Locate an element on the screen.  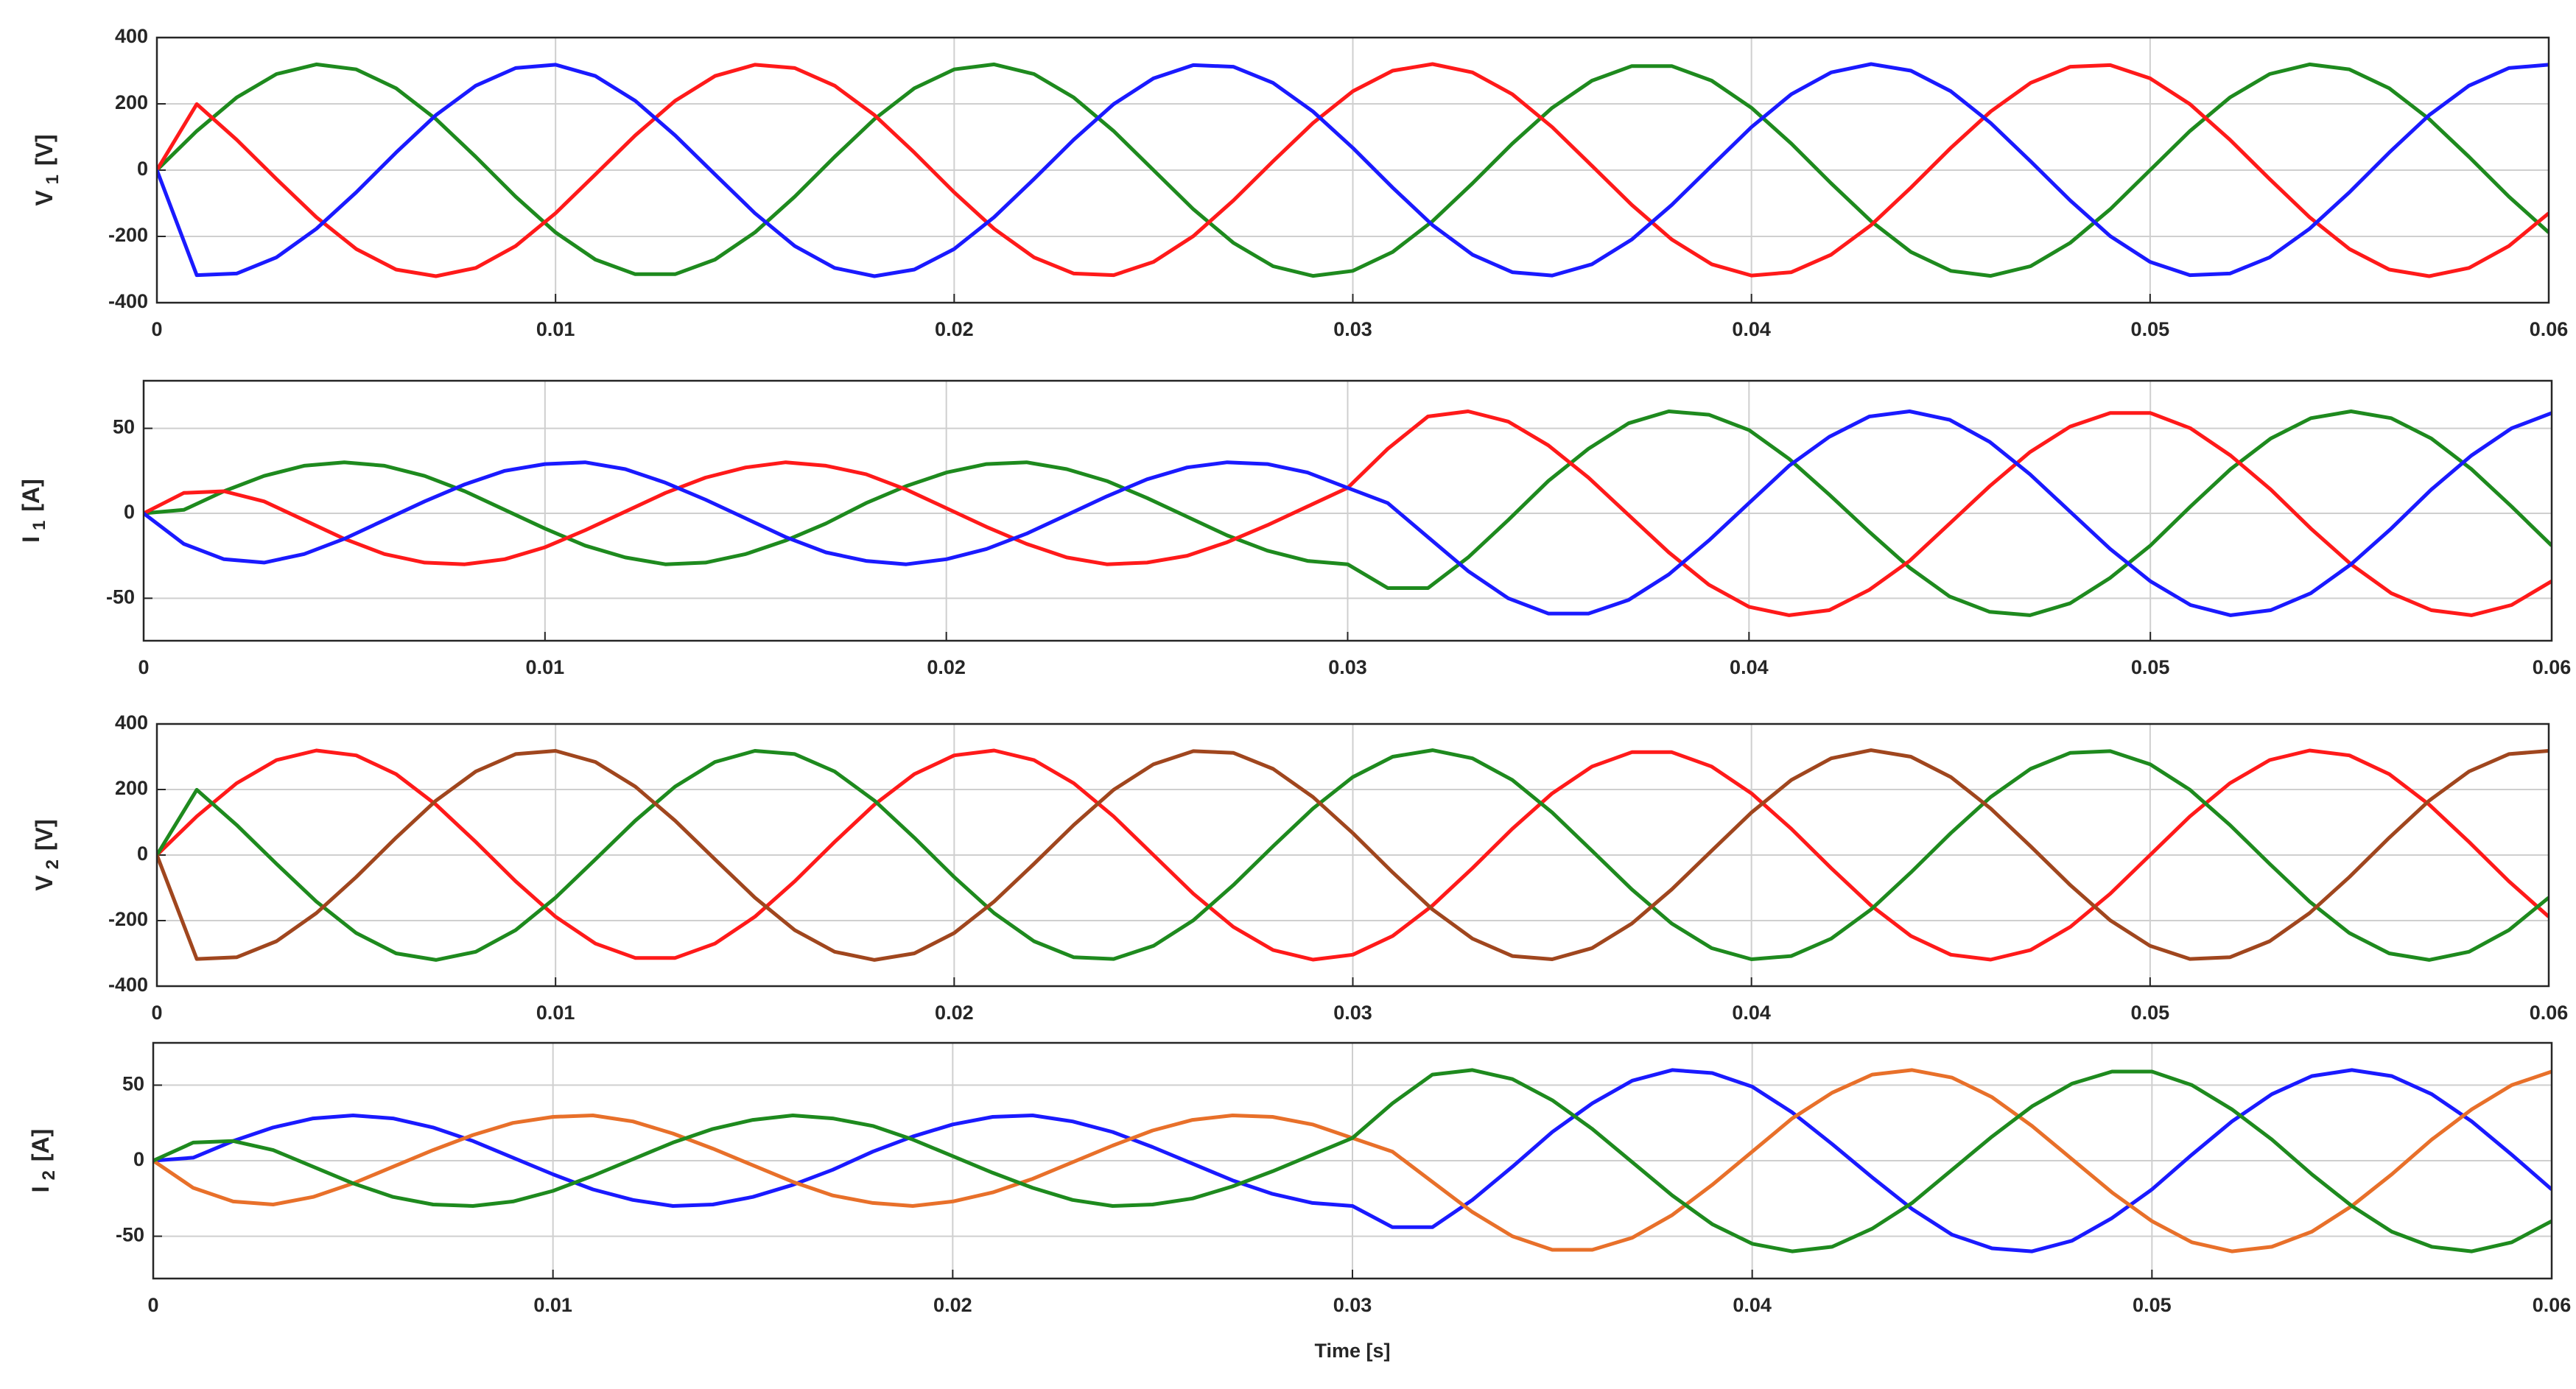
y-axis-label: V 1 [V] is located at coordinates (47, 169).